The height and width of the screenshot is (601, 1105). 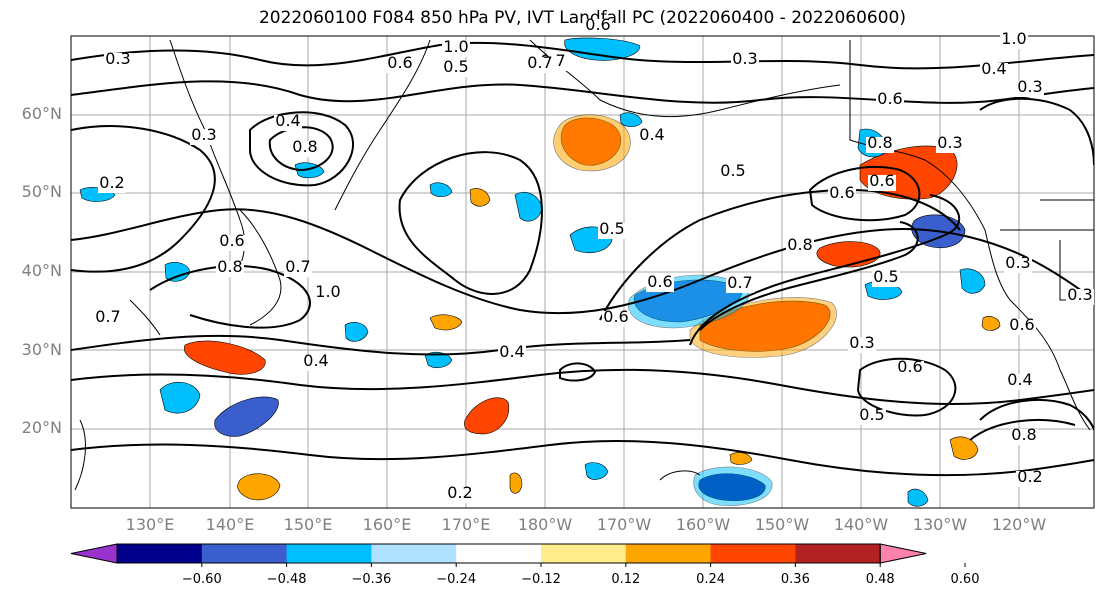 I want to click on lon-label: 130°W, so click(x=940, y=524).